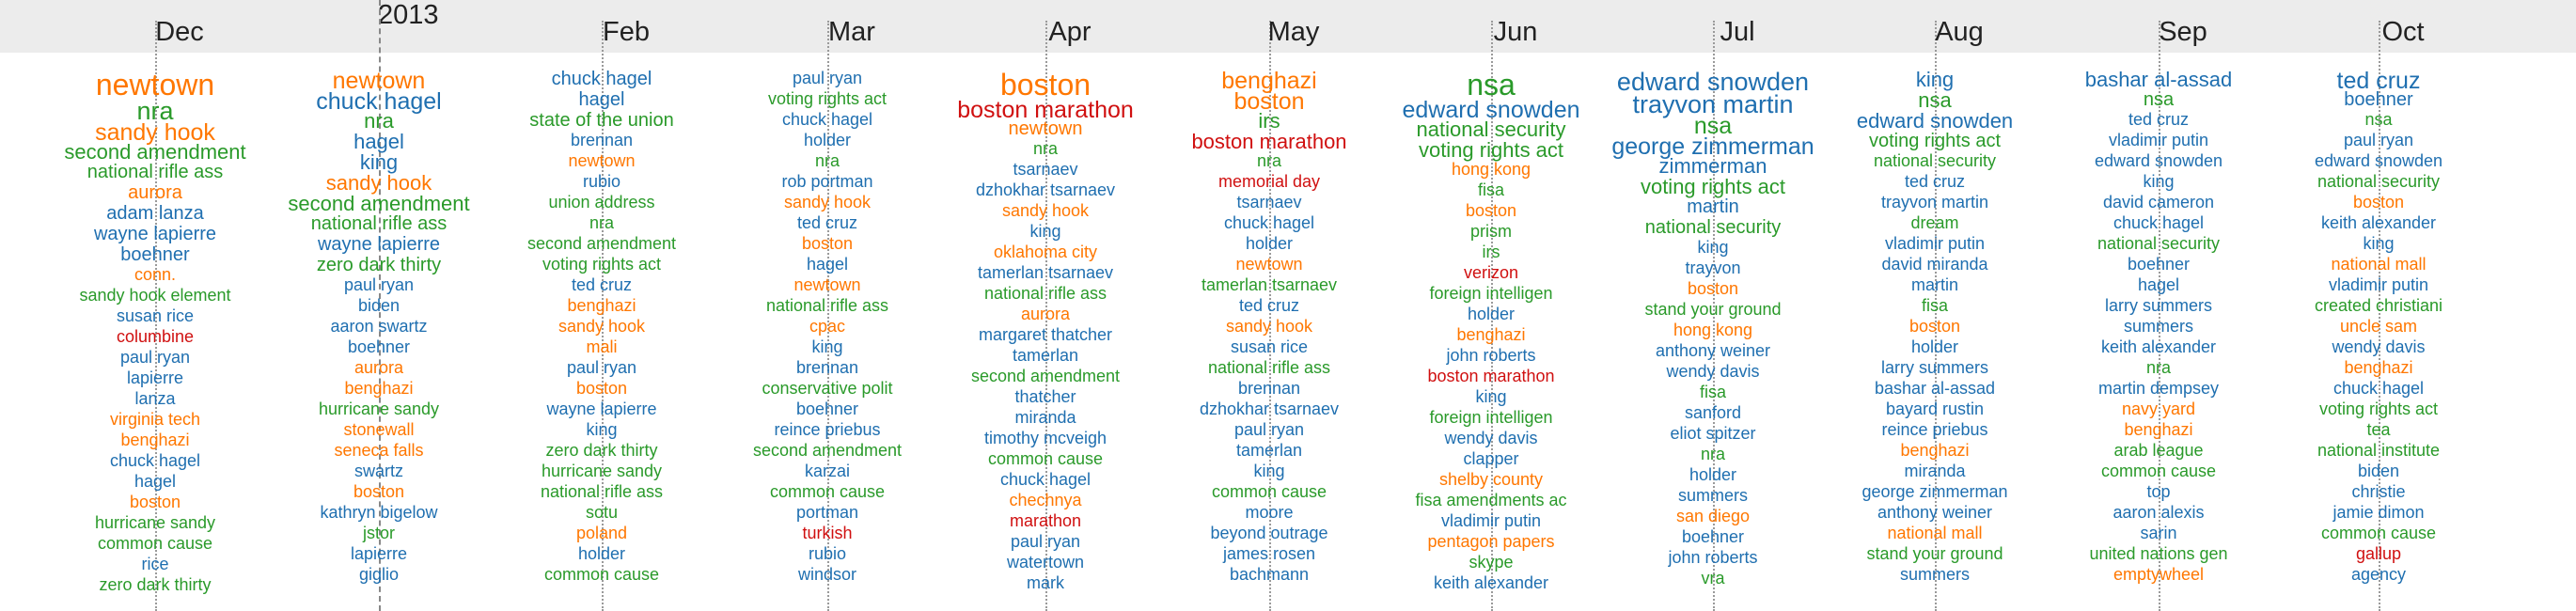 The image size is (2576, 611). What do you see at coordinates (2159, 181) in the screenshot?
I see `term-item: king` at bounding box center [2159, 181].